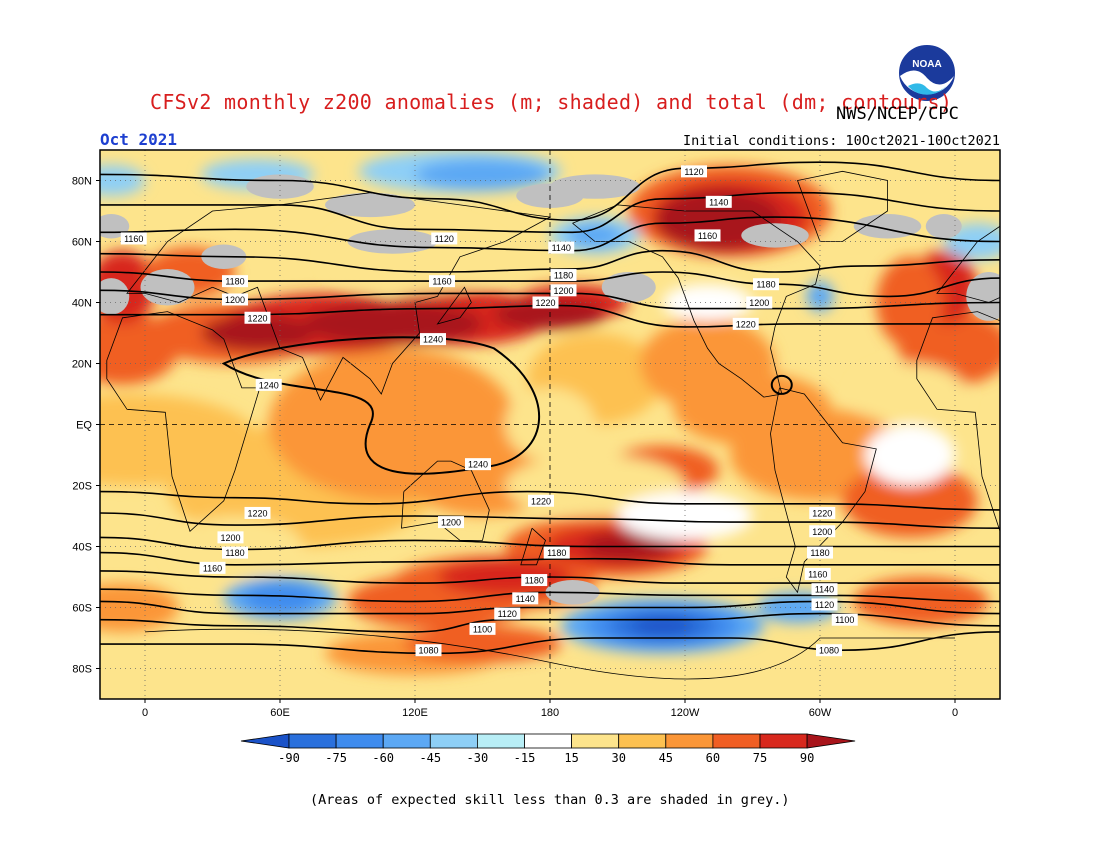 The image size is (1100, 850). What do you see at coordinates (82, 609) in the screenshot?
I see `latitude-tick-label: 60S` at bounding box center [82, 609].